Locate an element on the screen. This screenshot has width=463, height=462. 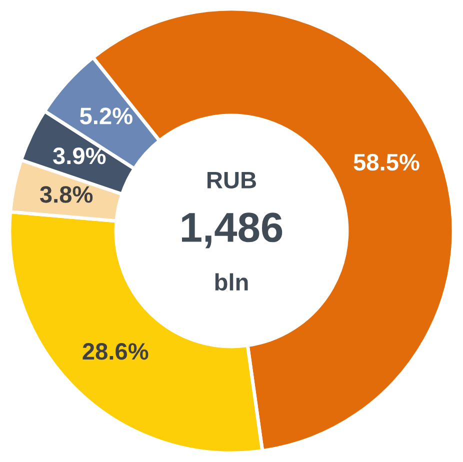
data-label: 3.9% is located at coordinates (79, 156).